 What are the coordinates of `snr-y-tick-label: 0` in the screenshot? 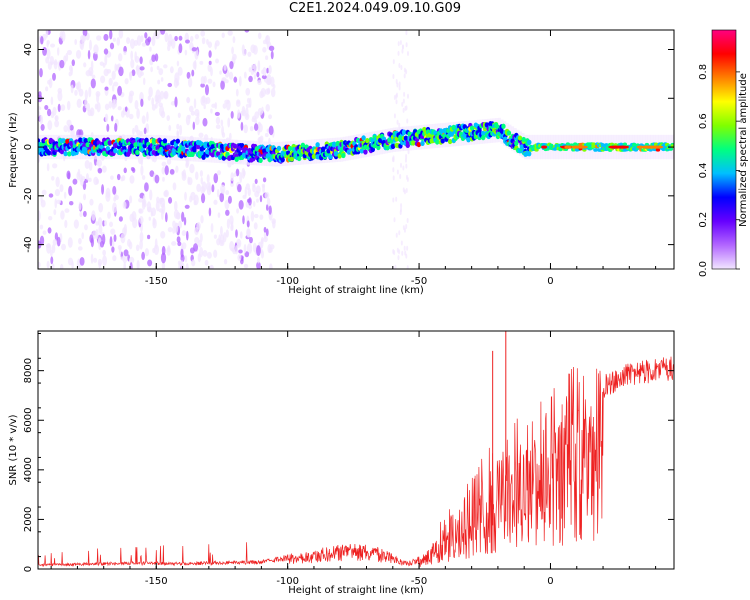 It's located at (28, 569).